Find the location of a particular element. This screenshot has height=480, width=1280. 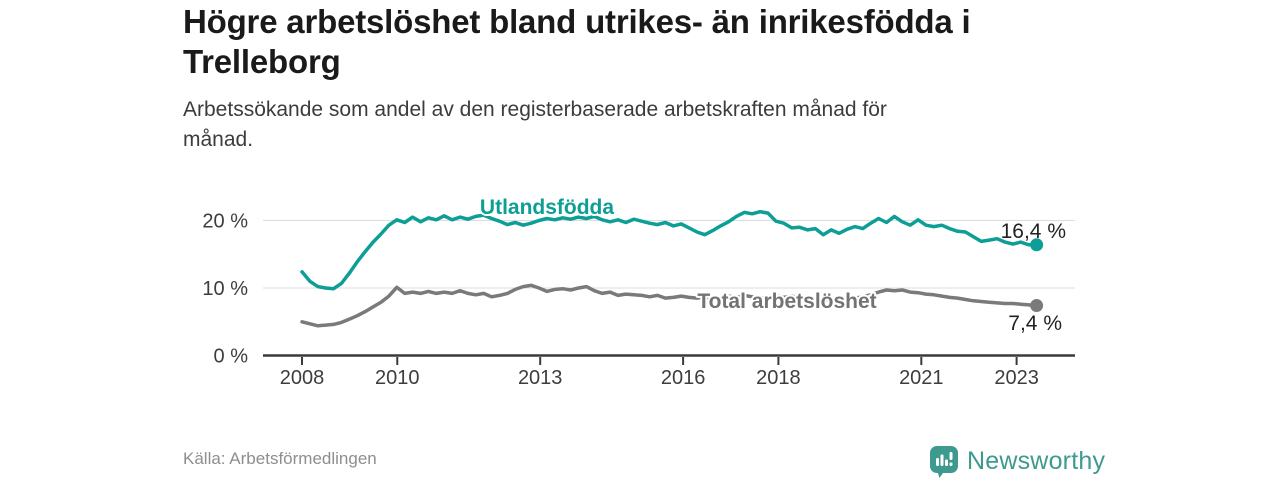

x-tick-label-2010: 2010 is located at coordinates (397, 378).